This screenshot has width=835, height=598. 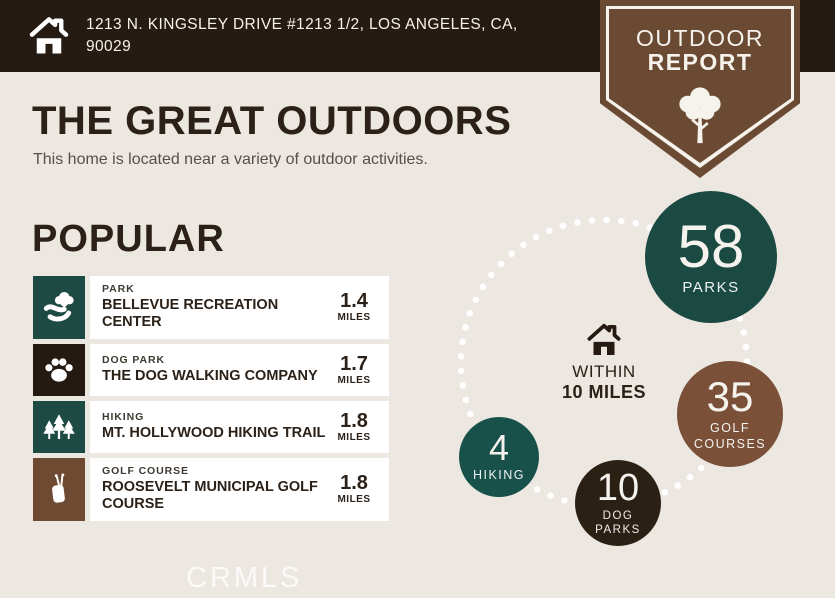 What do you see at coordinates (354, 363) in the screenshot?
I see `distance-value: 1.7` at bounding box center [354, 363].